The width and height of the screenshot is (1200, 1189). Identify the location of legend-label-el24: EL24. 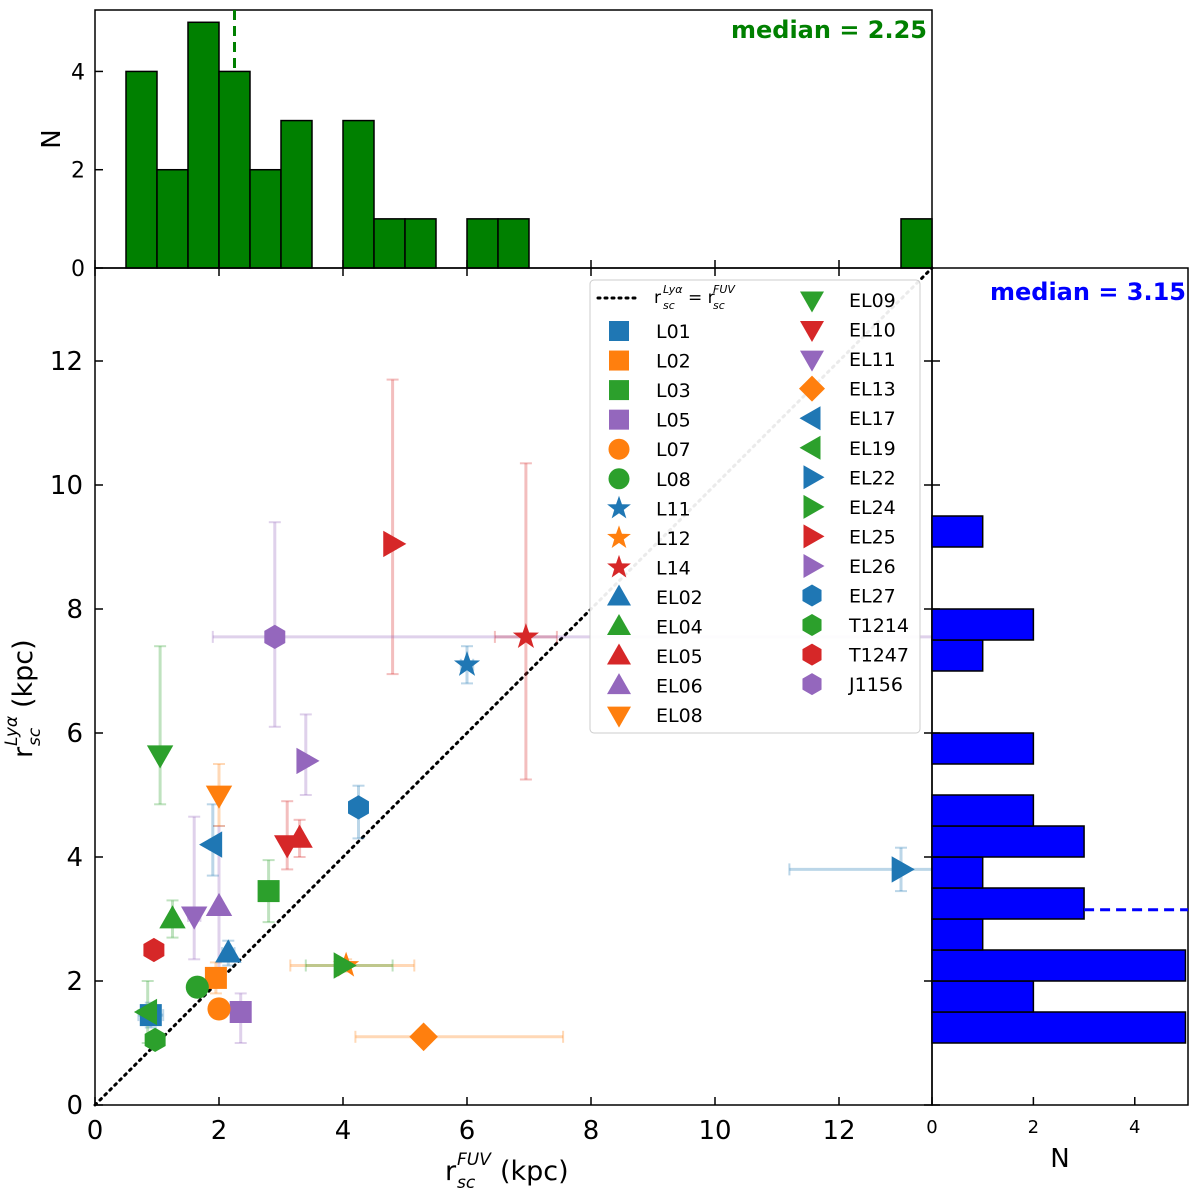
(872, 508).